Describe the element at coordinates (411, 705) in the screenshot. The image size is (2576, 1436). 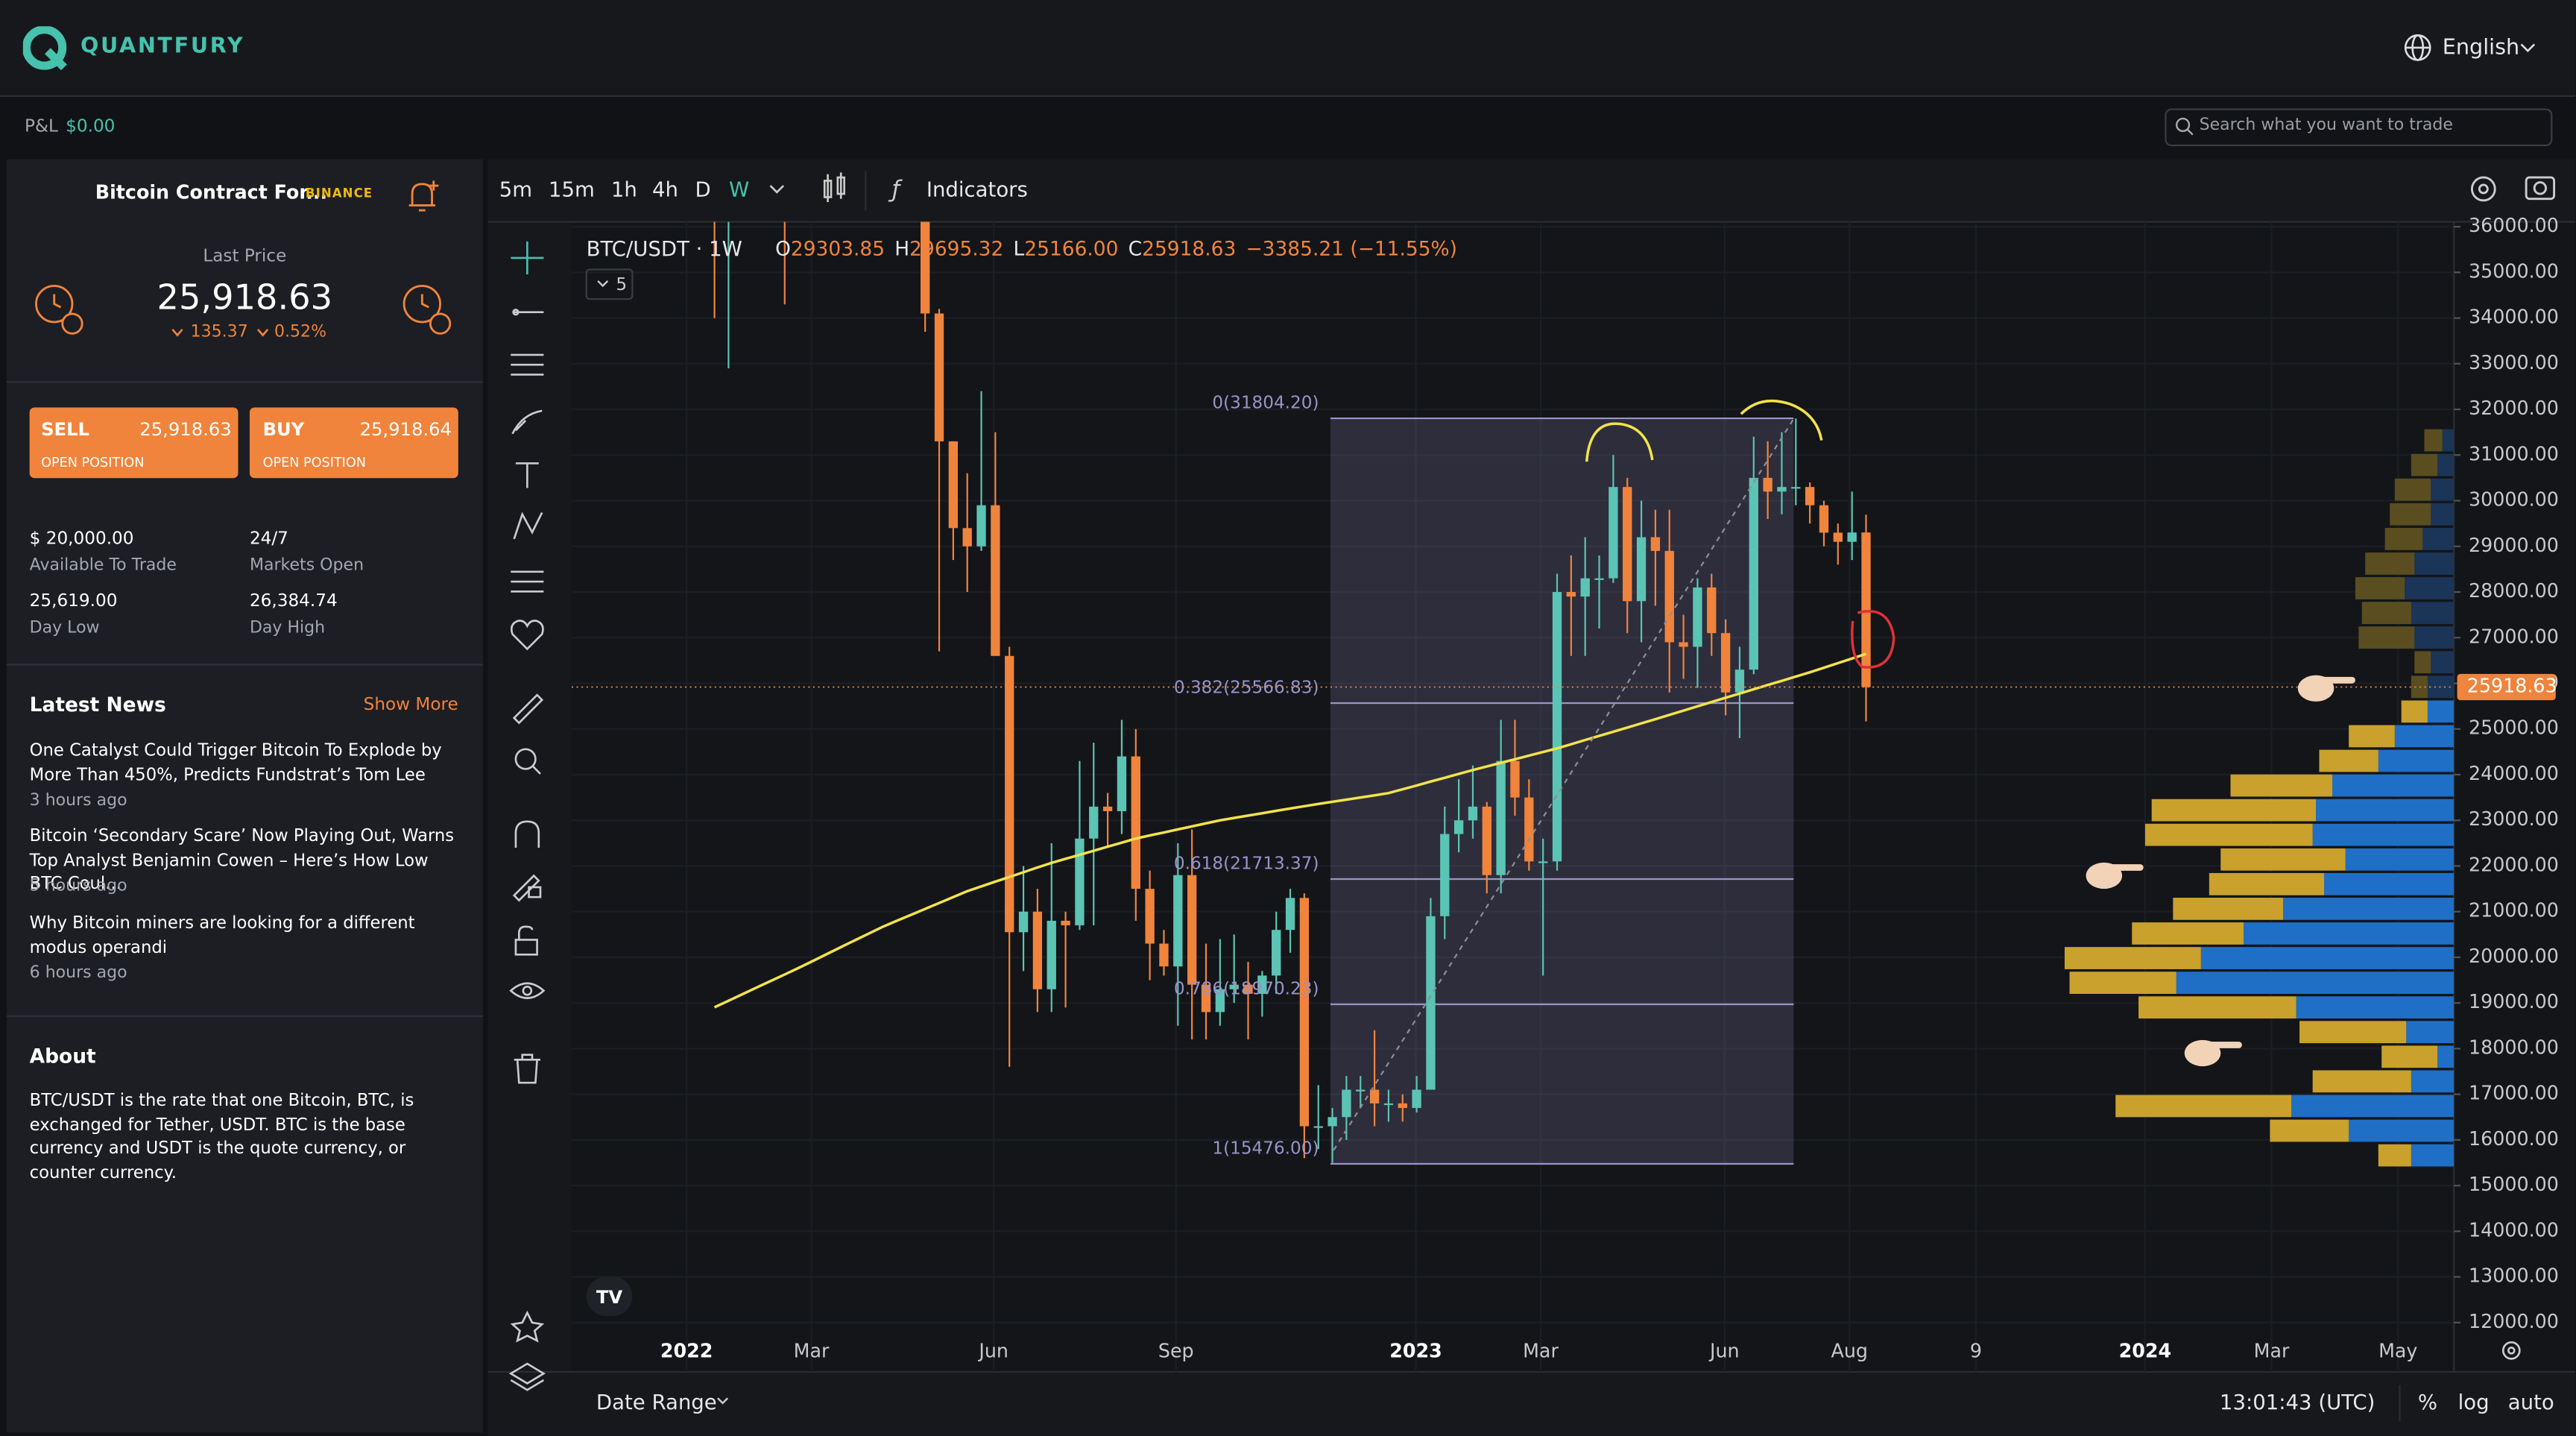
I see `show-more: Show More` at that location.